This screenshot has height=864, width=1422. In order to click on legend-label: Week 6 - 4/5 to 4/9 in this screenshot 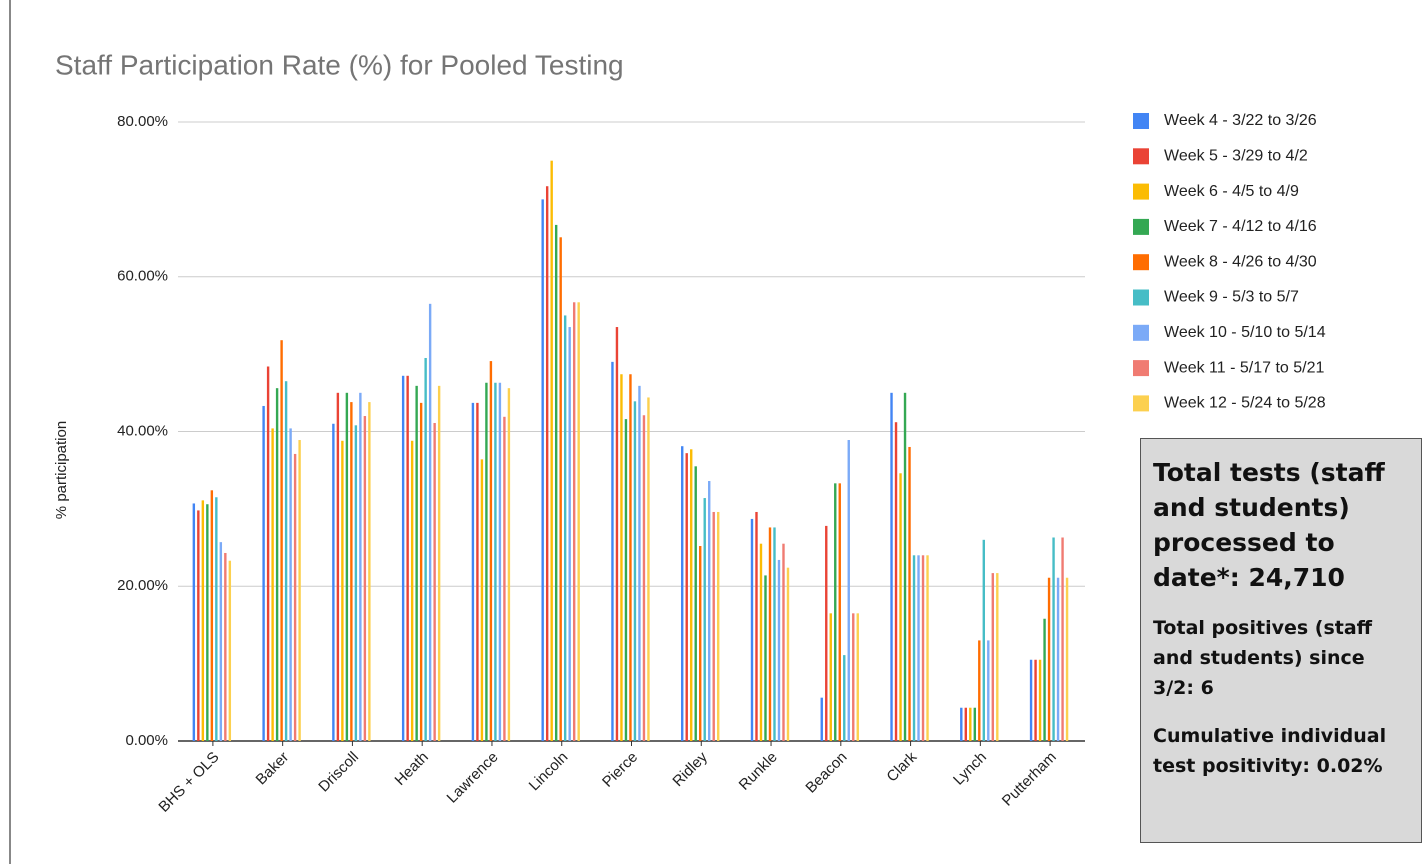, I will do `click(1231, 191)`.